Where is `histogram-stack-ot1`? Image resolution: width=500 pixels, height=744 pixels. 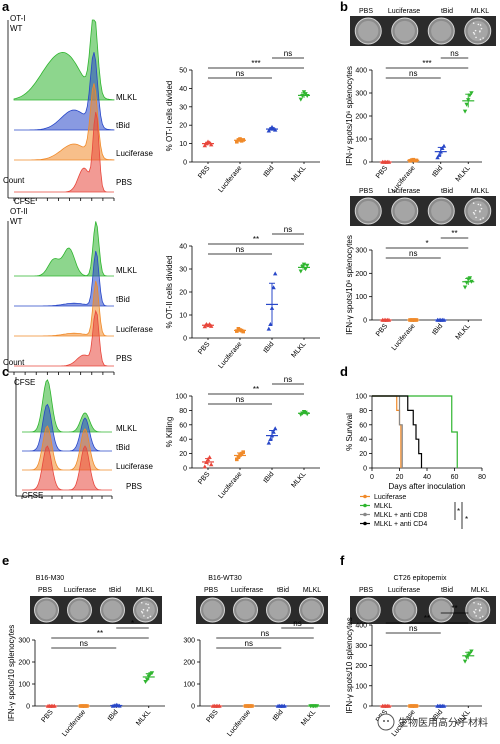
histogram-stack-ot1 is located at coordinates (61, 110).